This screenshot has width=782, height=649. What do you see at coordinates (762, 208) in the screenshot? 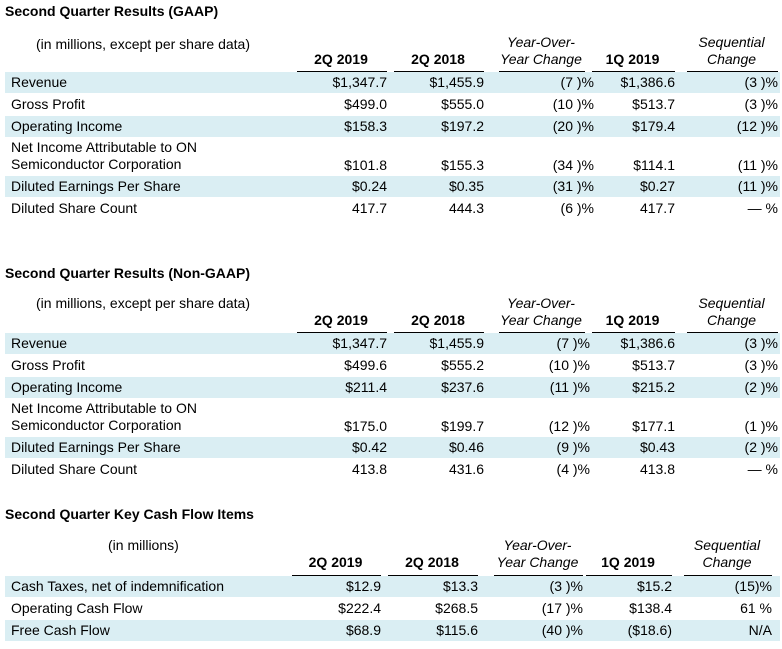
I see `cell-sequential-change: — %` at bounding box center [762, 208].